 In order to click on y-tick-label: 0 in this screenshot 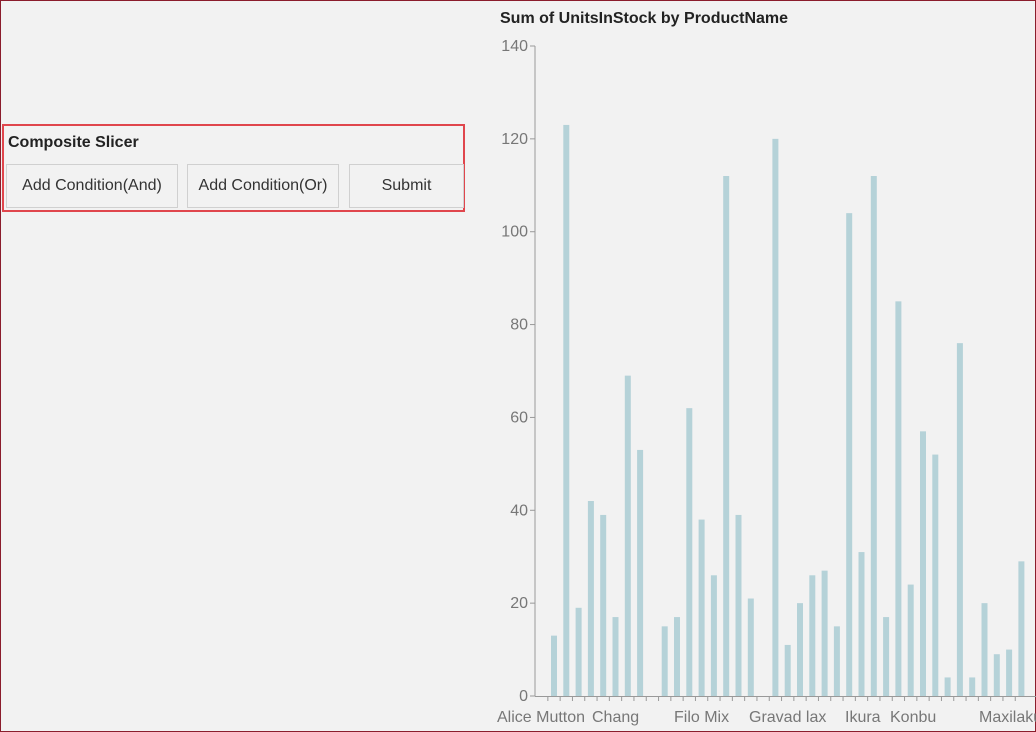, I will do `click(523, 696)`.